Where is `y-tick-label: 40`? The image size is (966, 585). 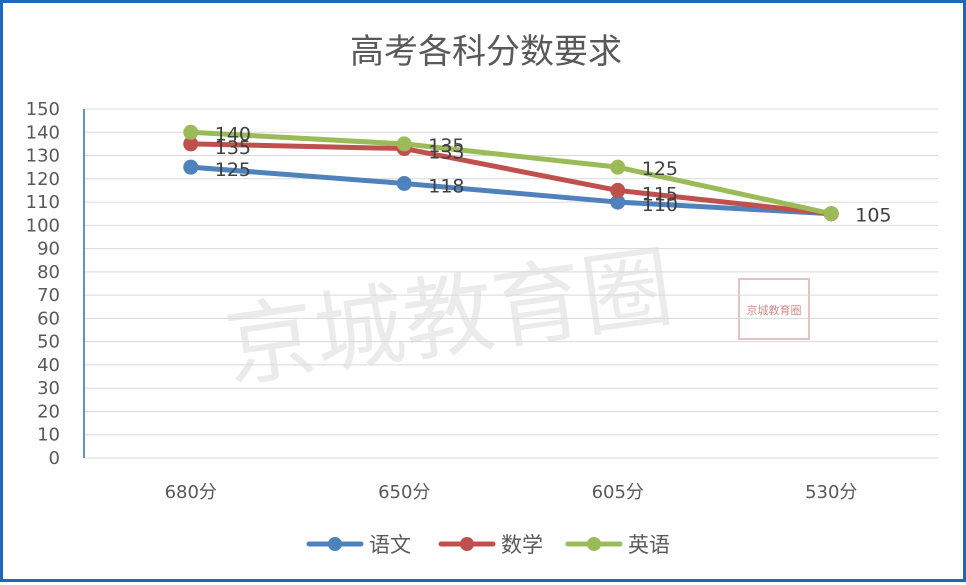 y-tick-label: 40 is located at coordinates (48, 365).